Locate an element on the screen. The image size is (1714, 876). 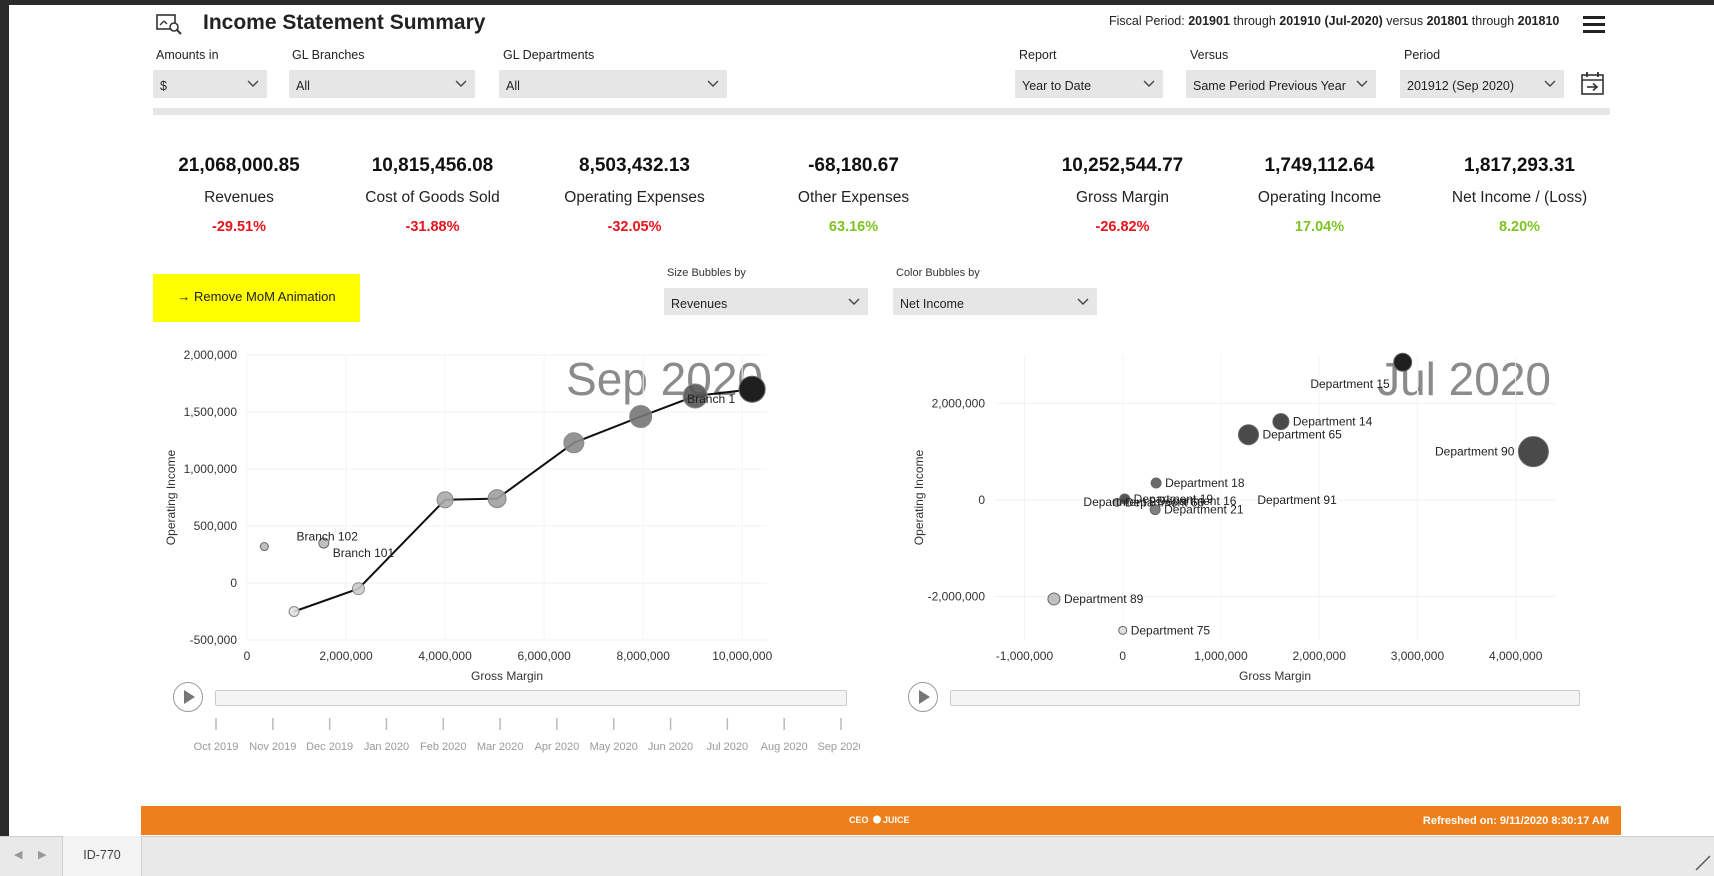
versus-select: Same Period Previous Year is located at coordinates (1281, 84).